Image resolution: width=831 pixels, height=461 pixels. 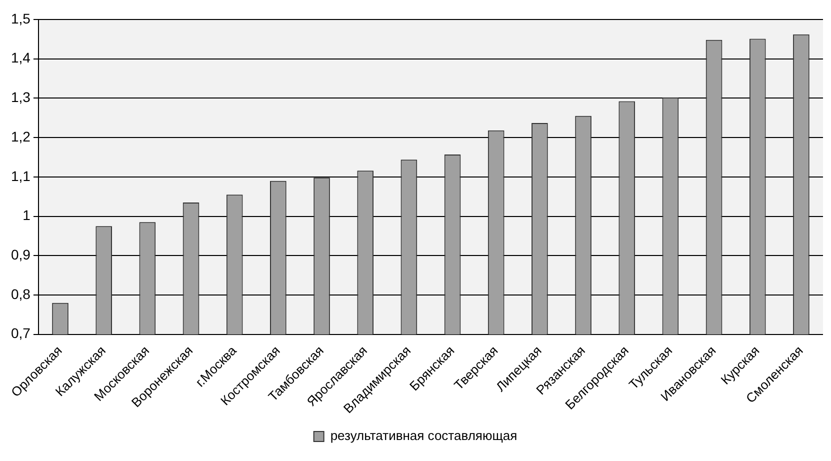 I want to click on y-tick-label: 1,1, so click(x=20, y=176).